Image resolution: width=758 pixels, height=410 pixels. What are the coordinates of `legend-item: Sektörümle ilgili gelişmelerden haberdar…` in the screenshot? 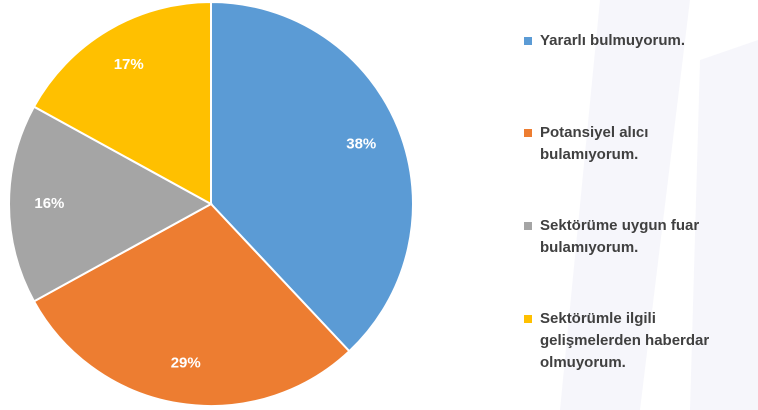 It's located at (637, 341).